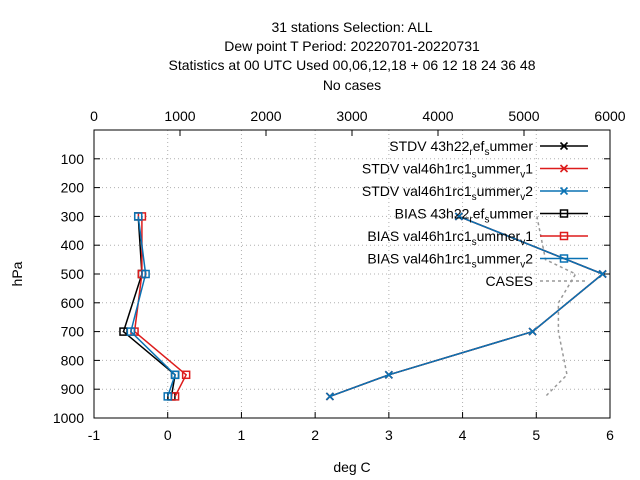 The image size is (640, 480). What do you see at coordinates (73, 332) in the screenshot?
I see `y-tick-label: 700` at bounding box center [73, 332].